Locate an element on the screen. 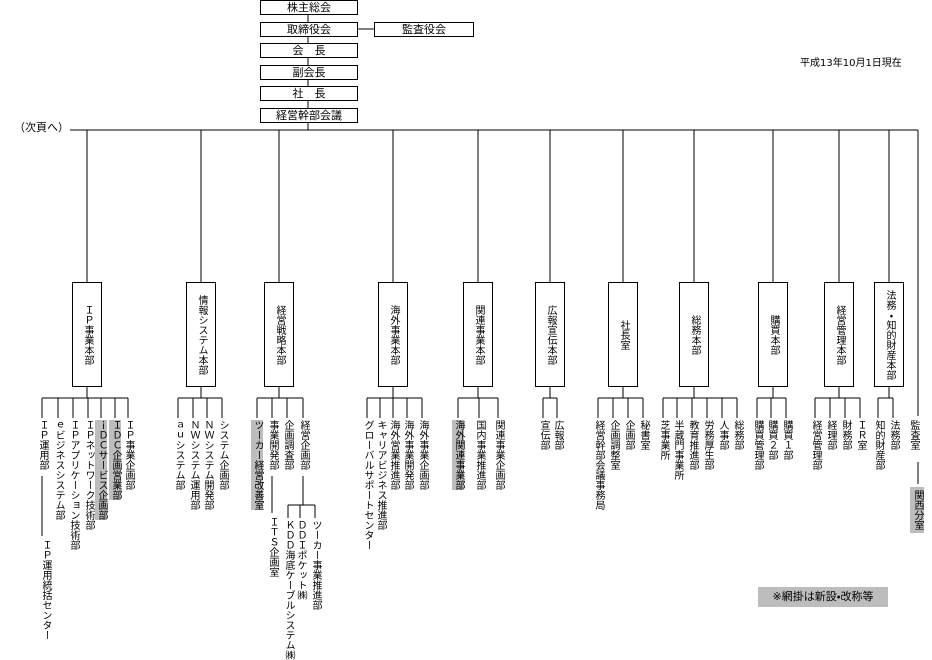  sub-department: ＫＤＤ海底ケーブルシステム㈱ is located at coordinates (288, 590).